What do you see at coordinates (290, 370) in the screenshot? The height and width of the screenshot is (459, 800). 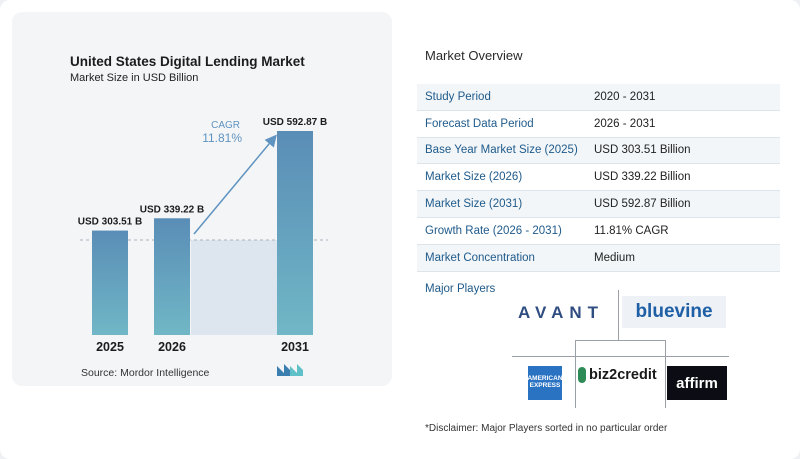 I see `mordor-logo-icon` at bounding box center [290, 370].